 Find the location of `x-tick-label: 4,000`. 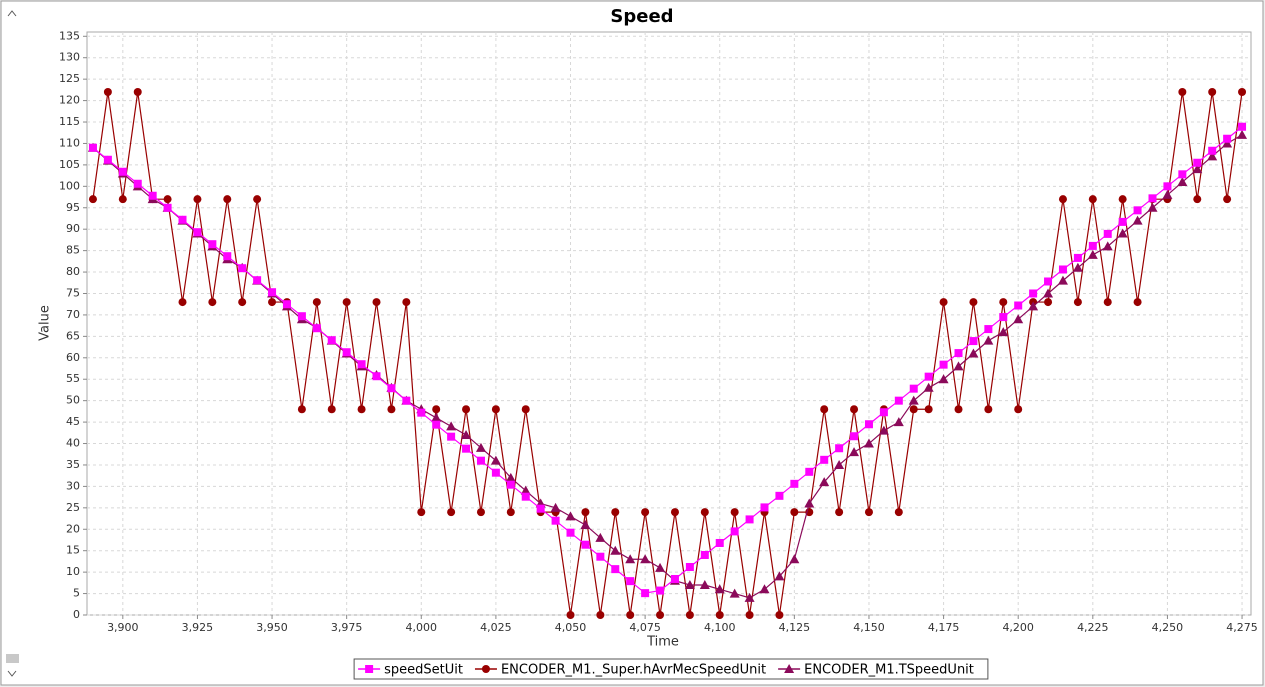

x-tick-label: 4,000 is located at coordinates (422, 627).